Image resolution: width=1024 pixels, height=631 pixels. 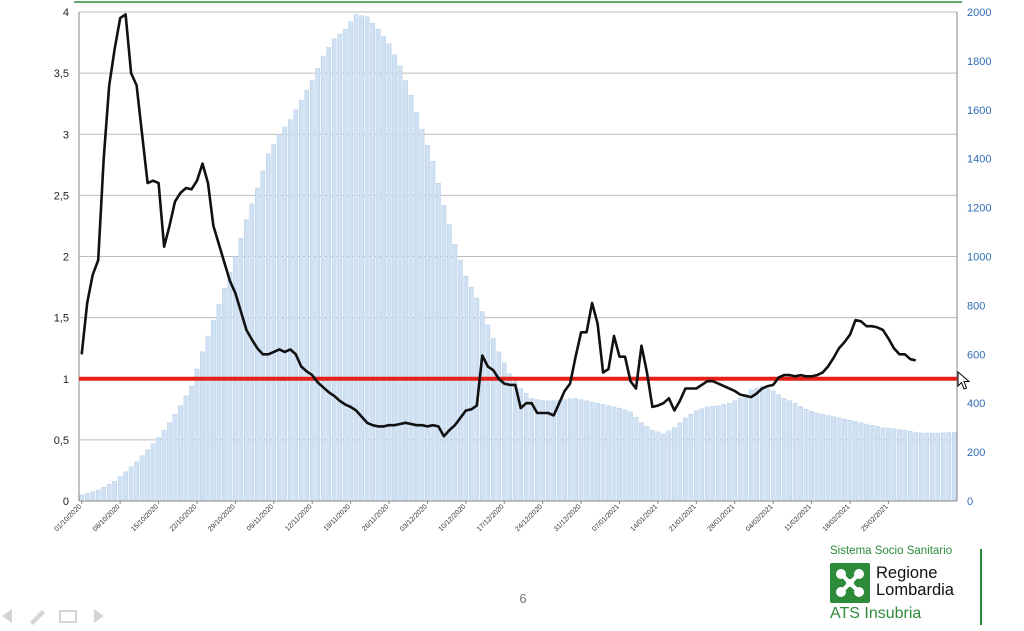 I want to click on y-left-tick-label: 0, so click(x=66, y=502).